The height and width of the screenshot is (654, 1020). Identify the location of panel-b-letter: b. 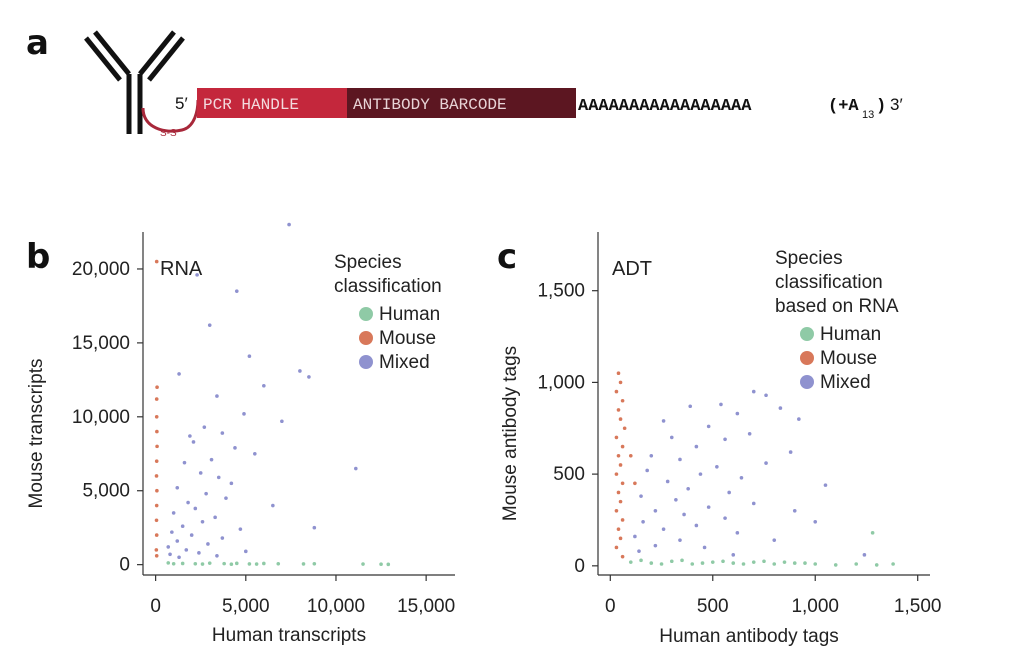
(38, 257).